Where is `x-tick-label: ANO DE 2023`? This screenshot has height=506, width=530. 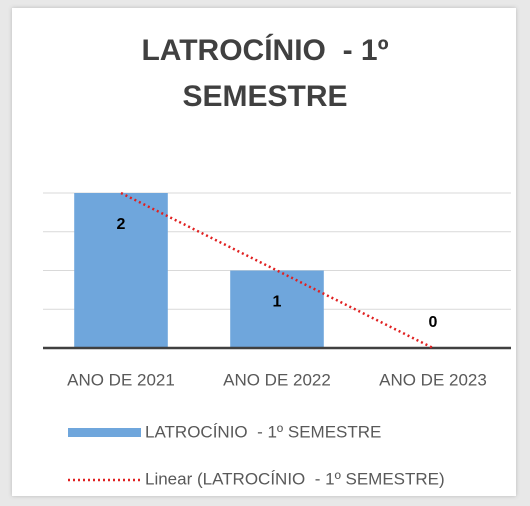 x-tick-label: ANO DE 2023 is located at coordinates (433, 379).